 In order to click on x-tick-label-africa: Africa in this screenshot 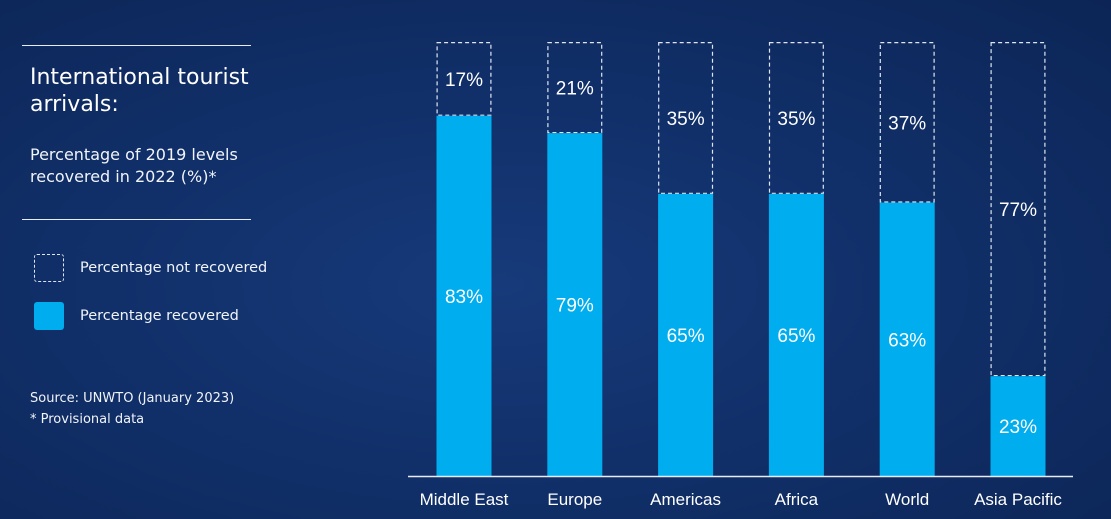, I will do `click(797, 499)`.